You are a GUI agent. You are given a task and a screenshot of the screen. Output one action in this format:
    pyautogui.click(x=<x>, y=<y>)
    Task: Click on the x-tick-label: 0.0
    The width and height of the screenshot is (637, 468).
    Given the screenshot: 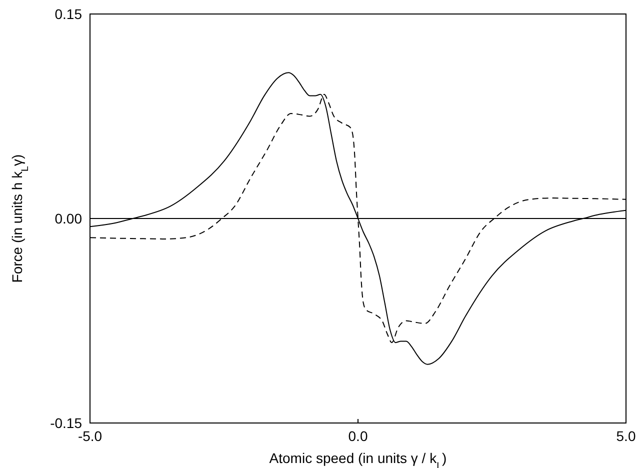 What is the action you would take?
    pyautogui.click(x=358, y=436)
    